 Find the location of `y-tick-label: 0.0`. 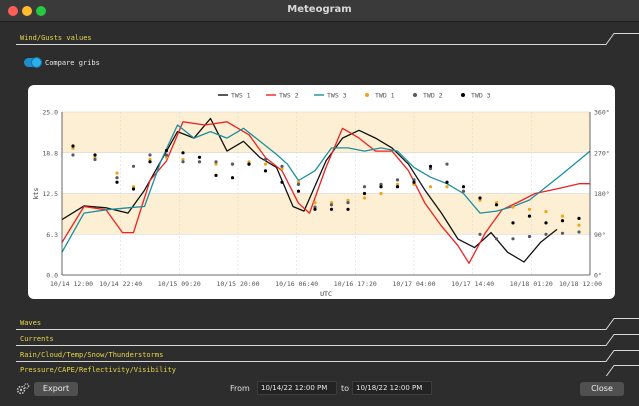

y-tick-label: 0.0 is located at coordinates (52, 276).